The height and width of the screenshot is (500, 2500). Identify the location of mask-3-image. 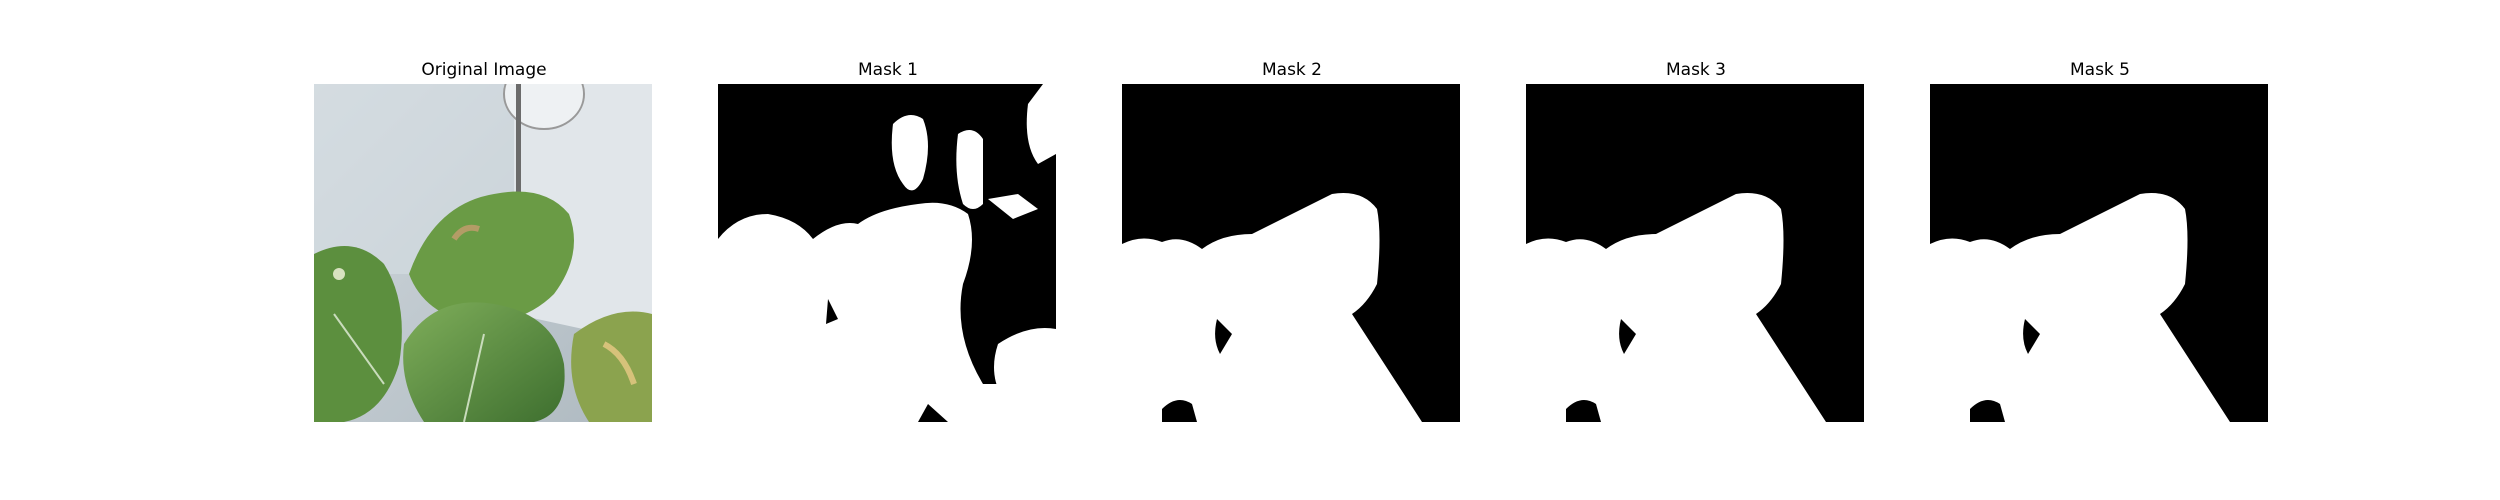
(1695, 253).